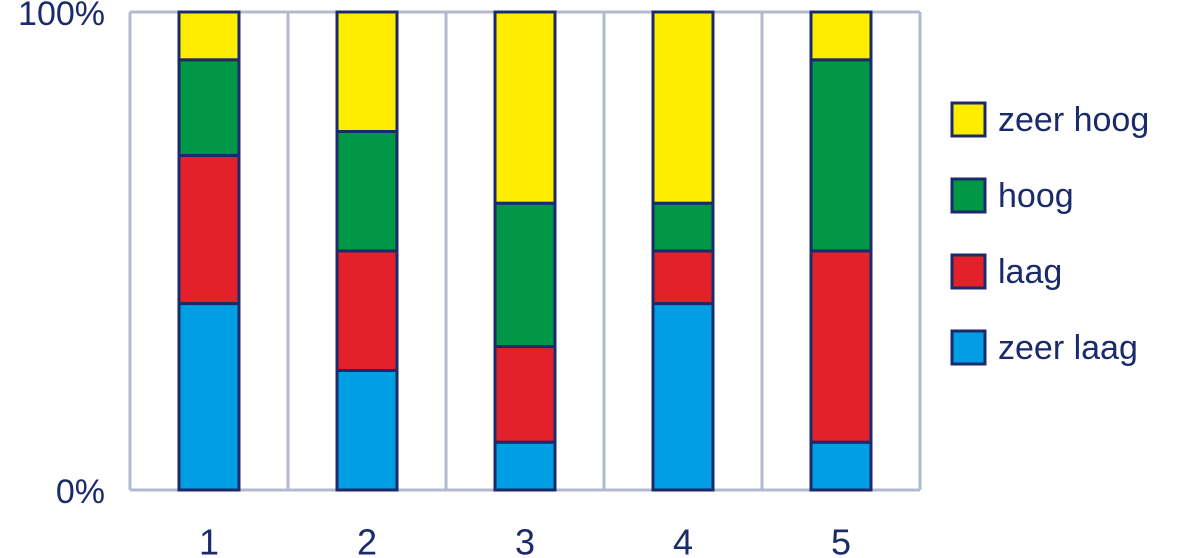 The image size is (1183, 558). I want to click on legend-label: hoog, so click(1036, 196).